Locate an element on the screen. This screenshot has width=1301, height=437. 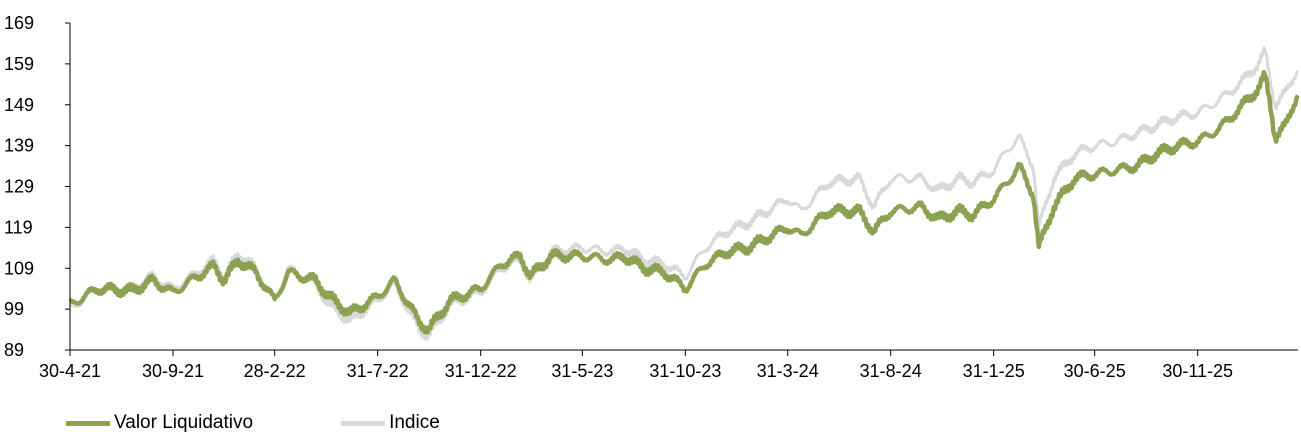
legend-label-valor-liquidativo: Valor Liquidativo is located at coordinates (184, 422).